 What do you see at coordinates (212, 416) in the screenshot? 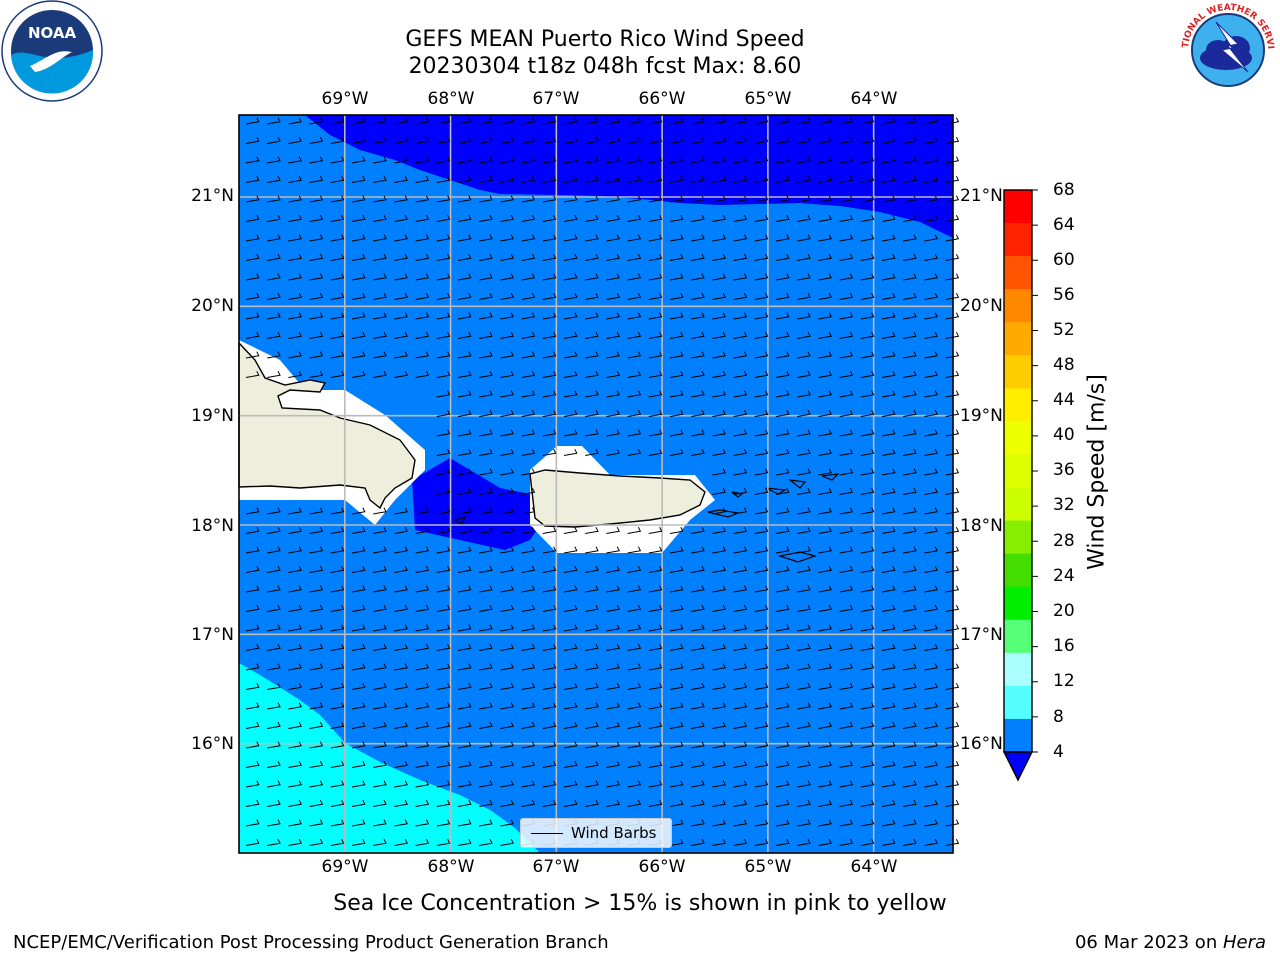
I see `lat-label-left: 19°N` at bounding box center [212, 416].